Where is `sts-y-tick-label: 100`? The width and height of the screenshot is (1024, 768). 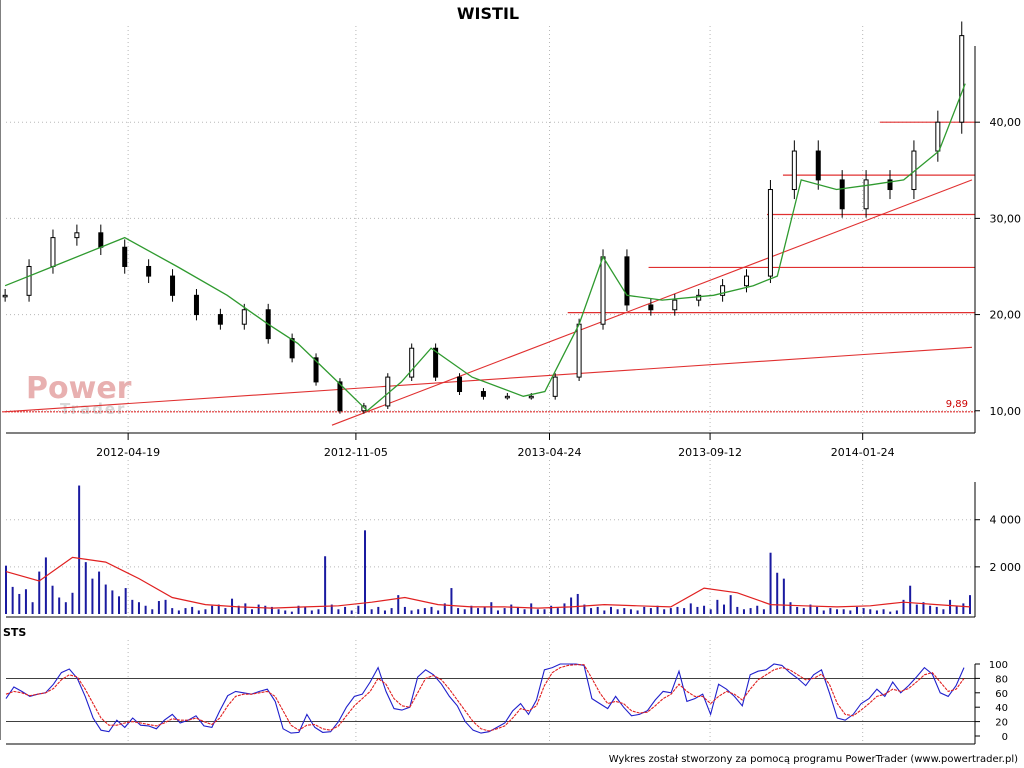
sts-y-tick-label: 100 is located at coordinates (998, 665).